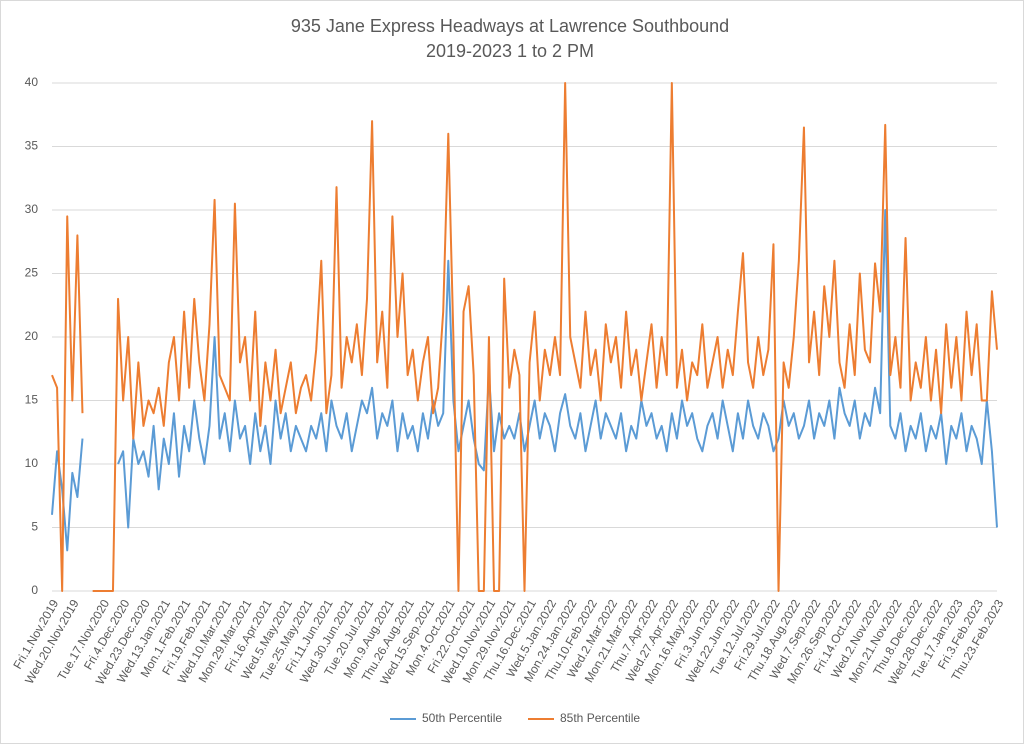 The image size is (1024, 744). I want to click on y-tick-label: 20, so click(32, 336).